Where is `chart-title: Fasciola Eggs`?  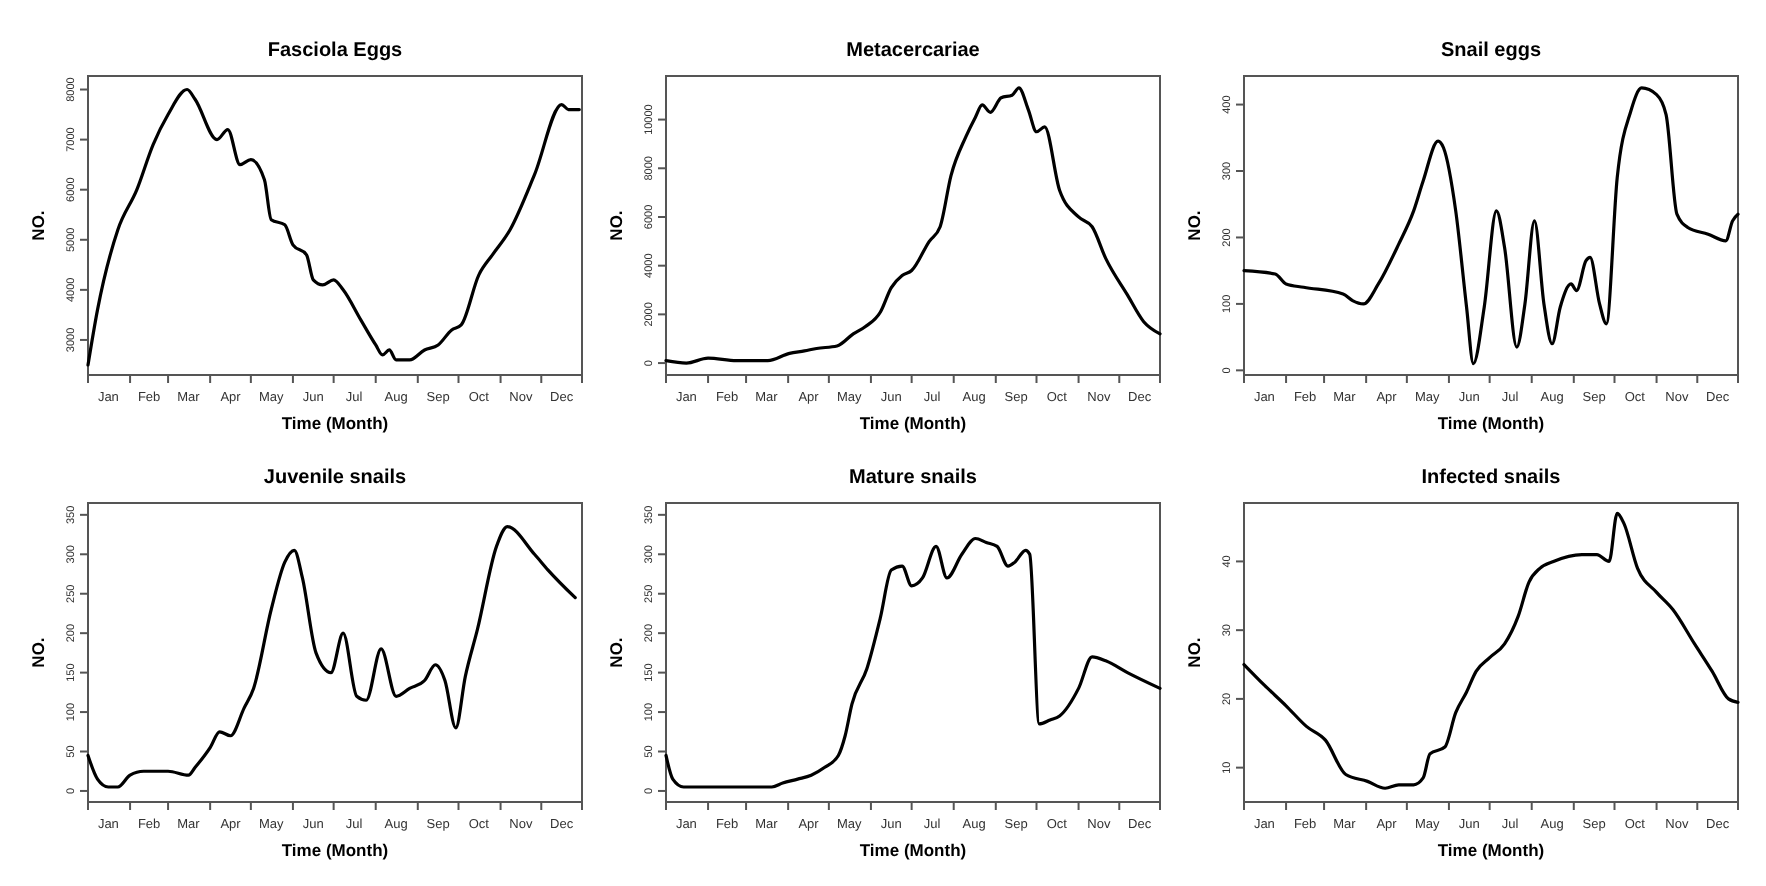
chart-title: Fasciola Eggs is located at coordinates (335, 51).